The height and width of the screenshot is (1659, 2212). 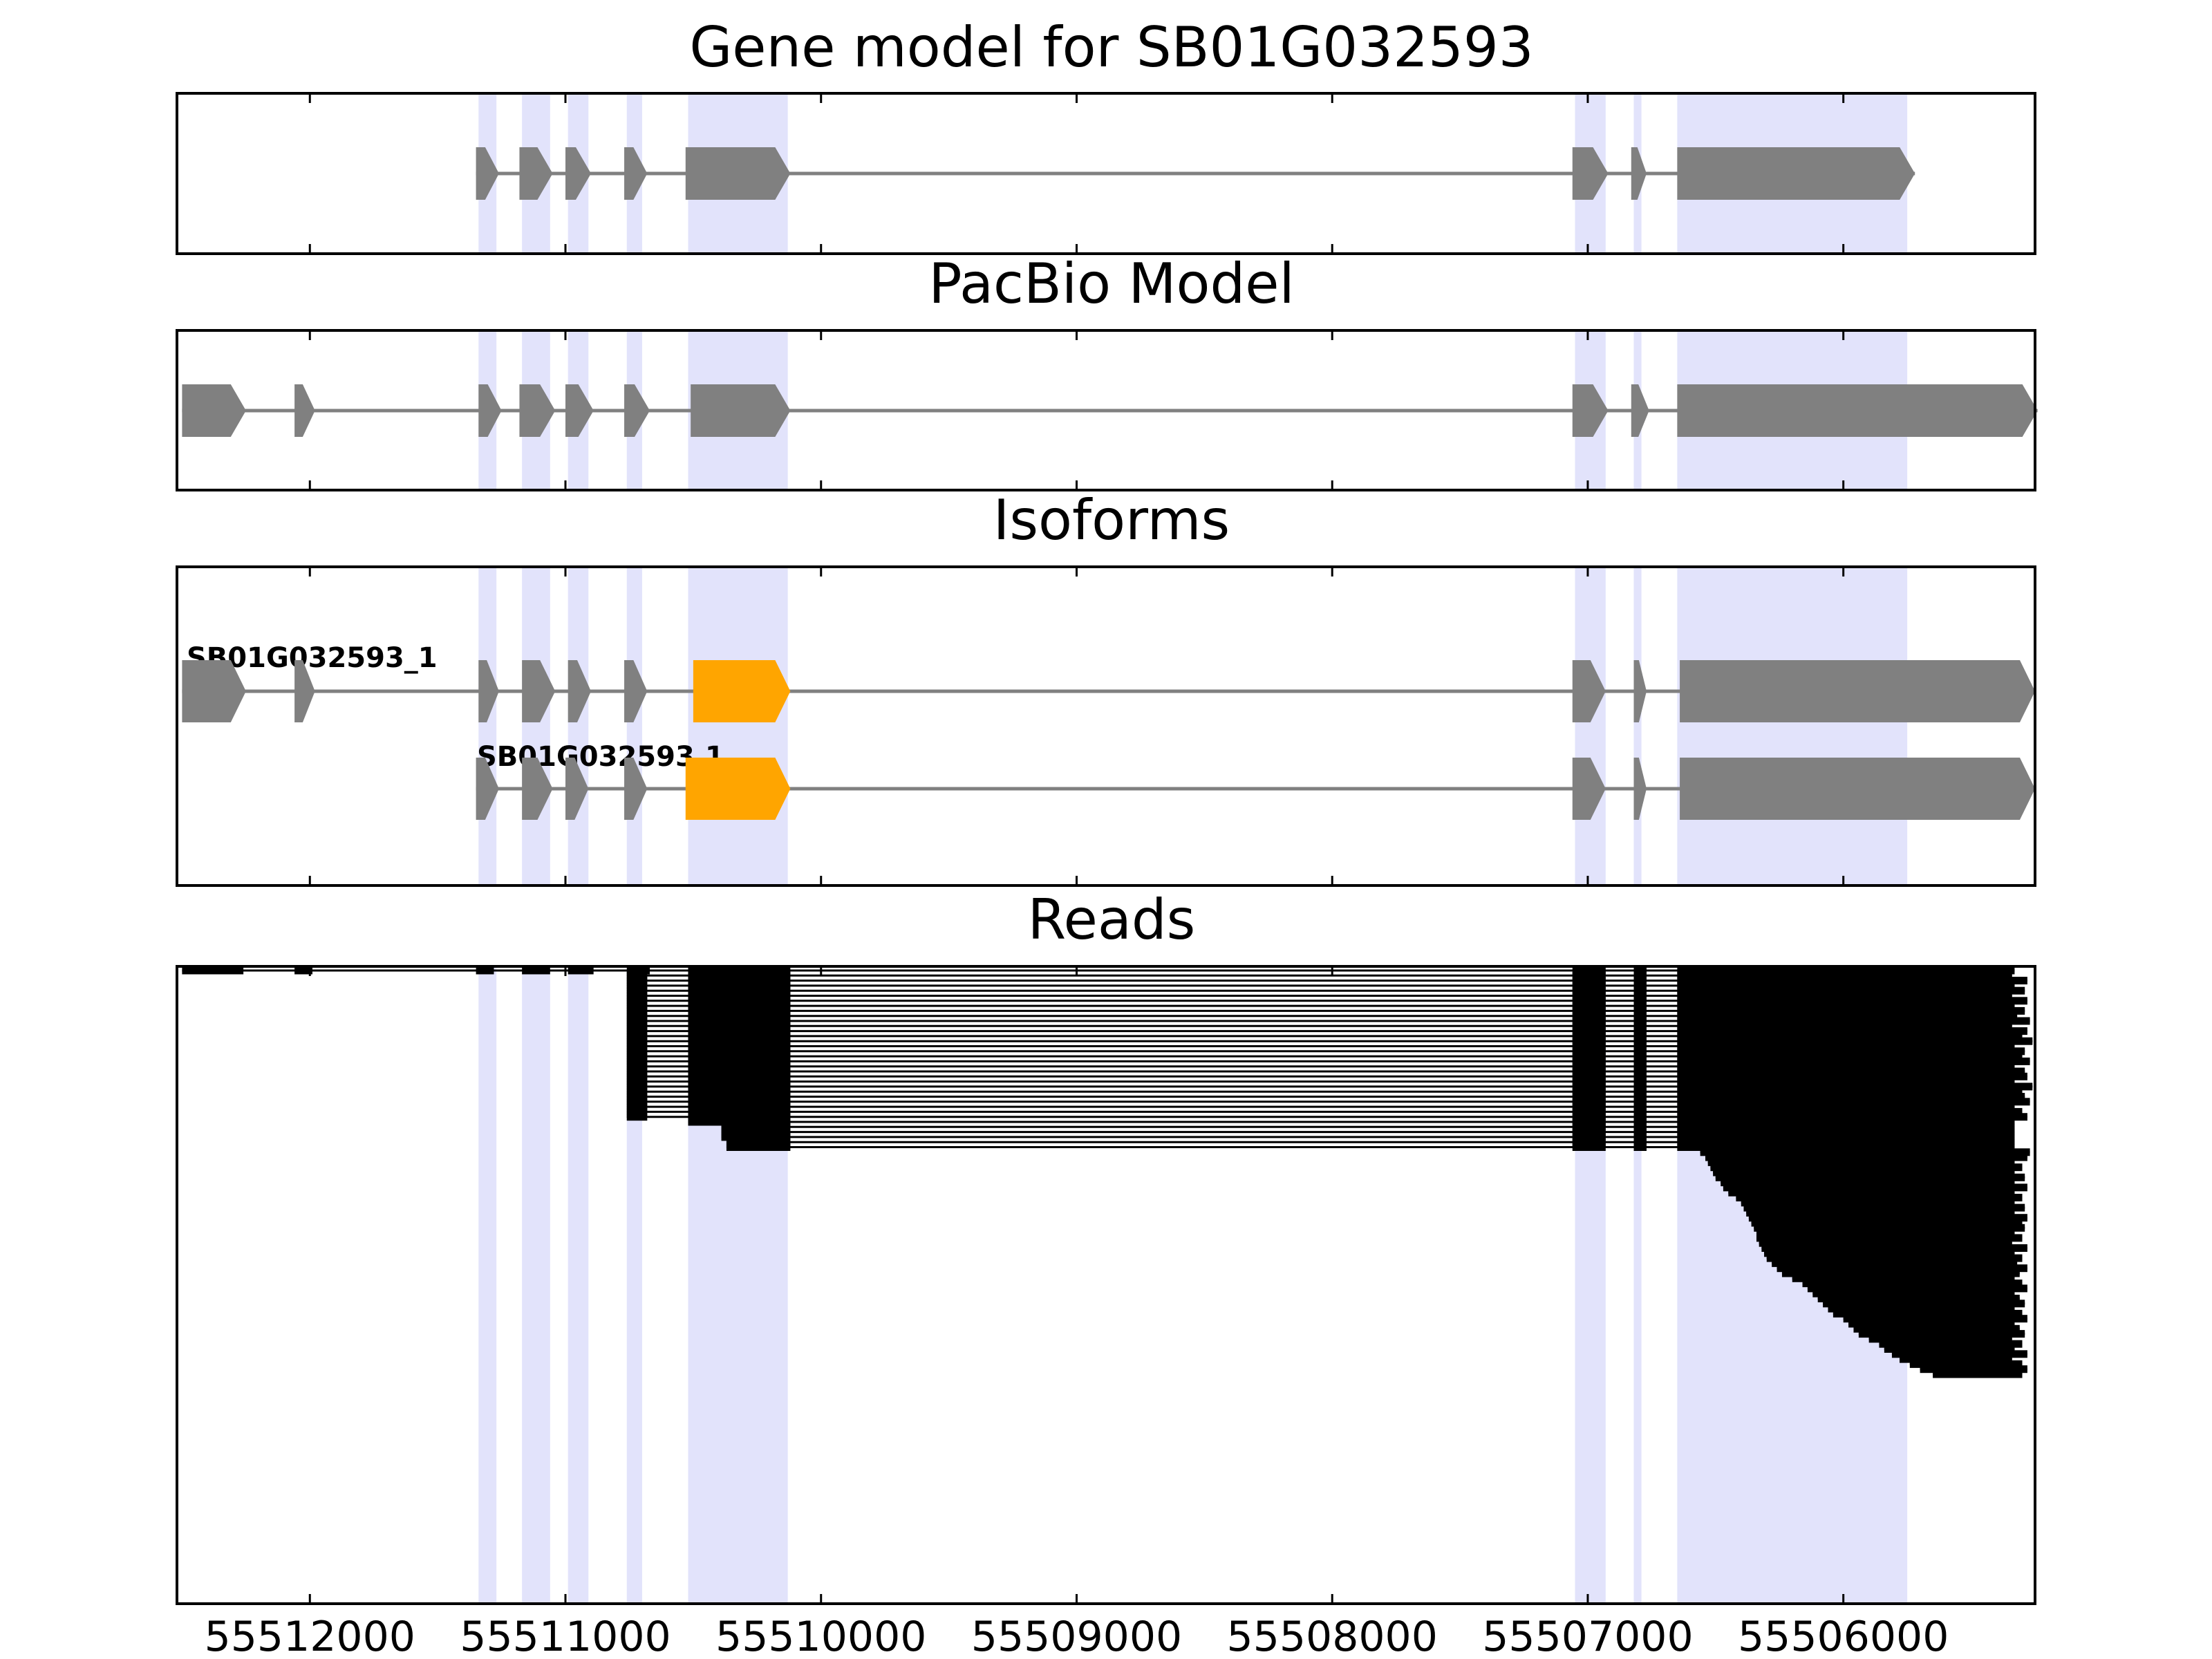 What do you see at coordinates (579, 411) in the screenshot?
I see `pacbio-model-exon` at bounding box center [579, 411].